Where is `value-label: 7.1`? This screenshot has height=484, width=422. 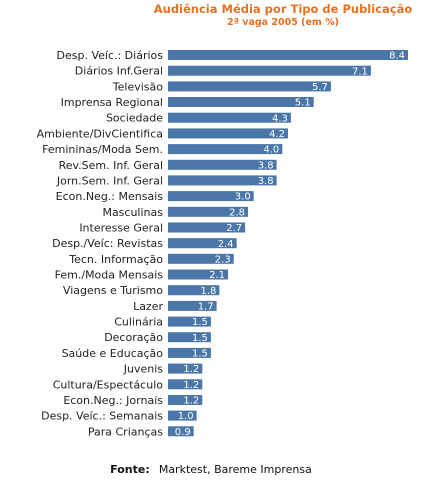 value-label: 7.1 is located at coordinates (360, 71).